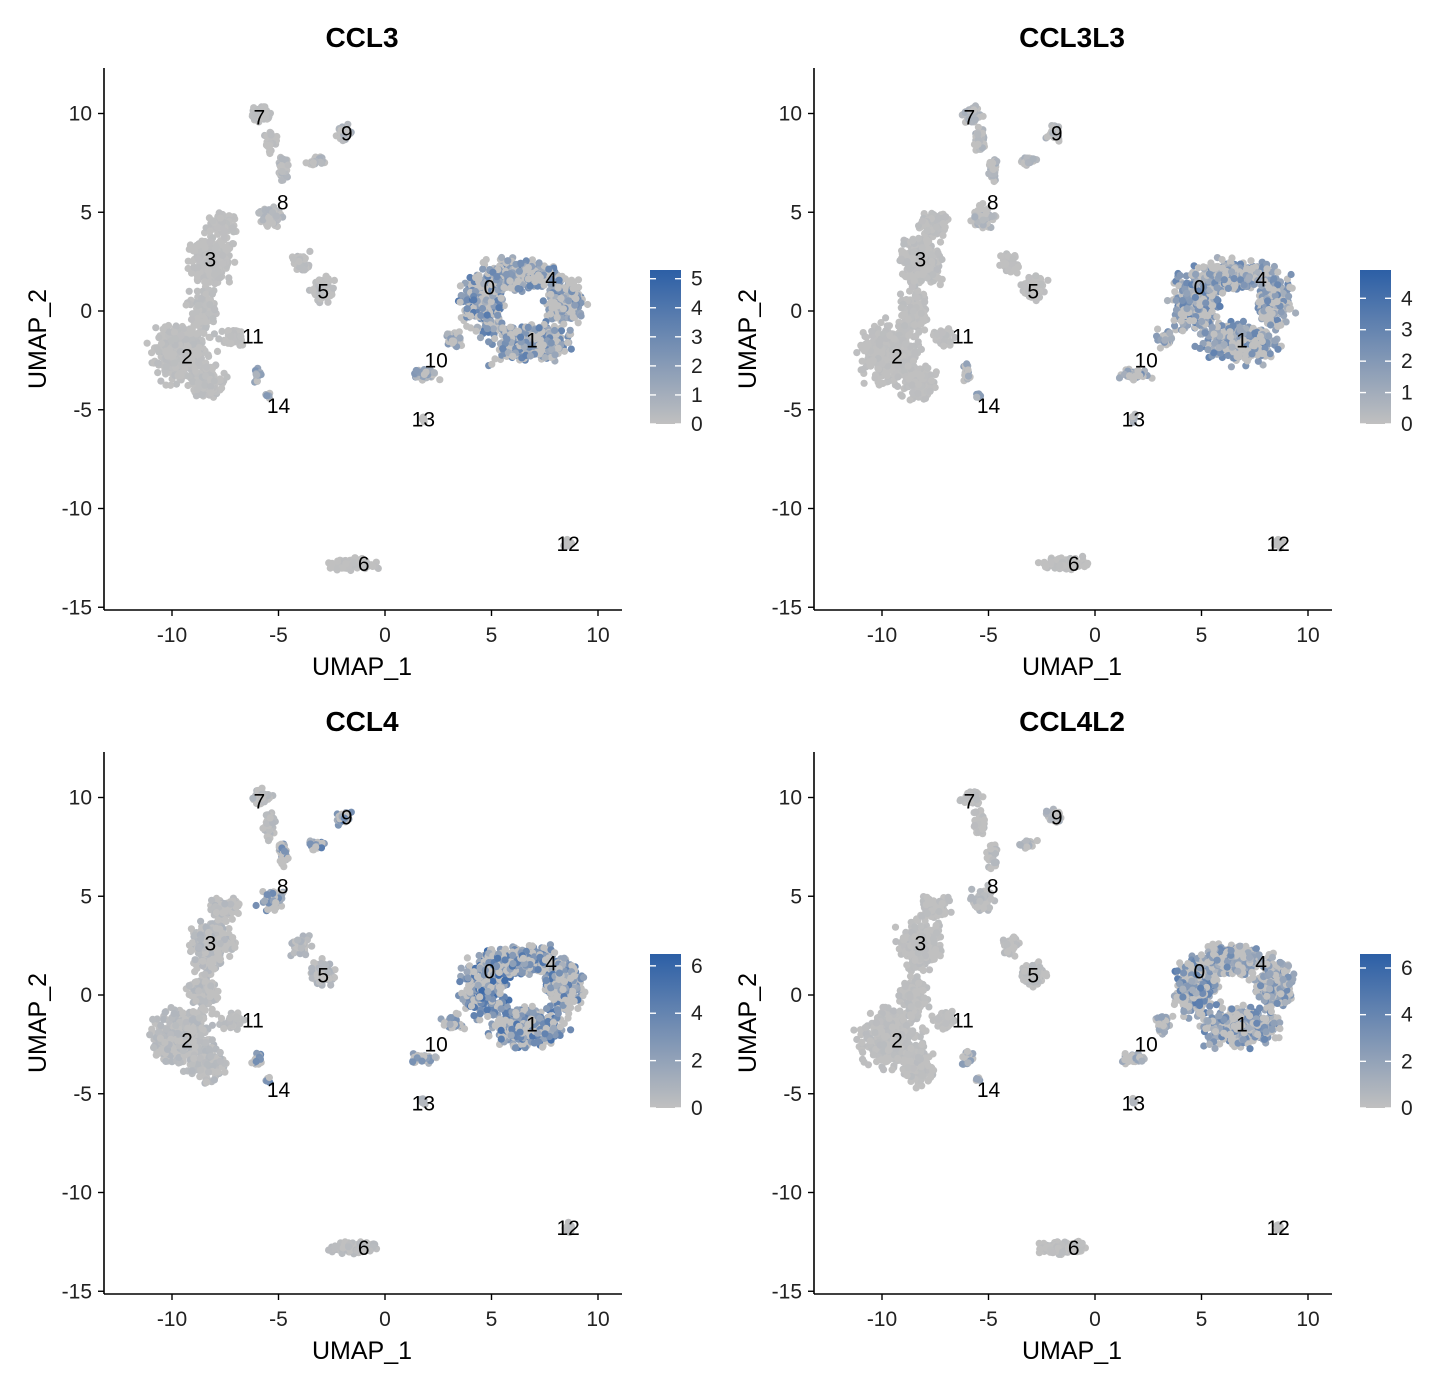  I want to click on cluster-label: 5, so click(323, 291).